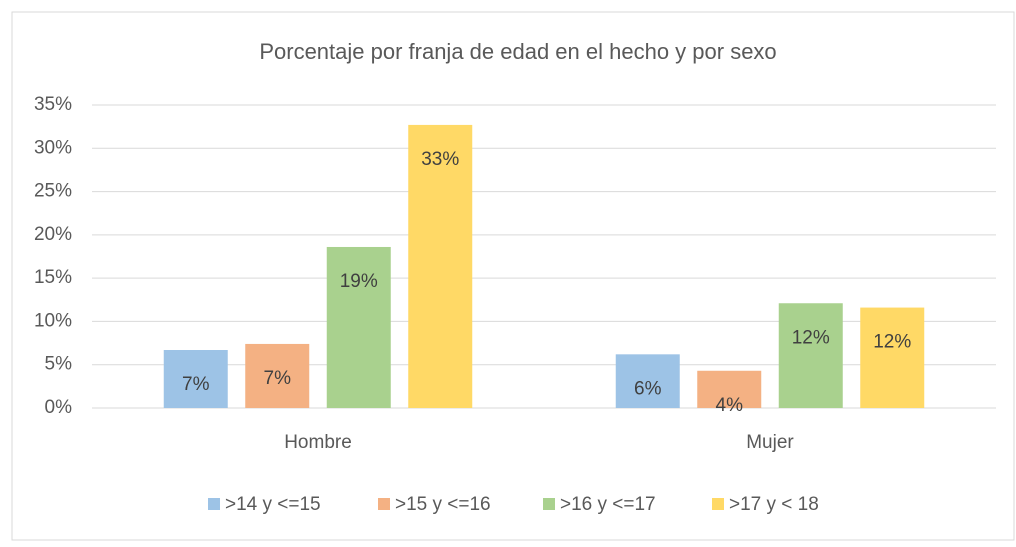  Describe the element at coordinates (59, 407) in the screenshot. I see `y-tick-label: 0%` at that location.